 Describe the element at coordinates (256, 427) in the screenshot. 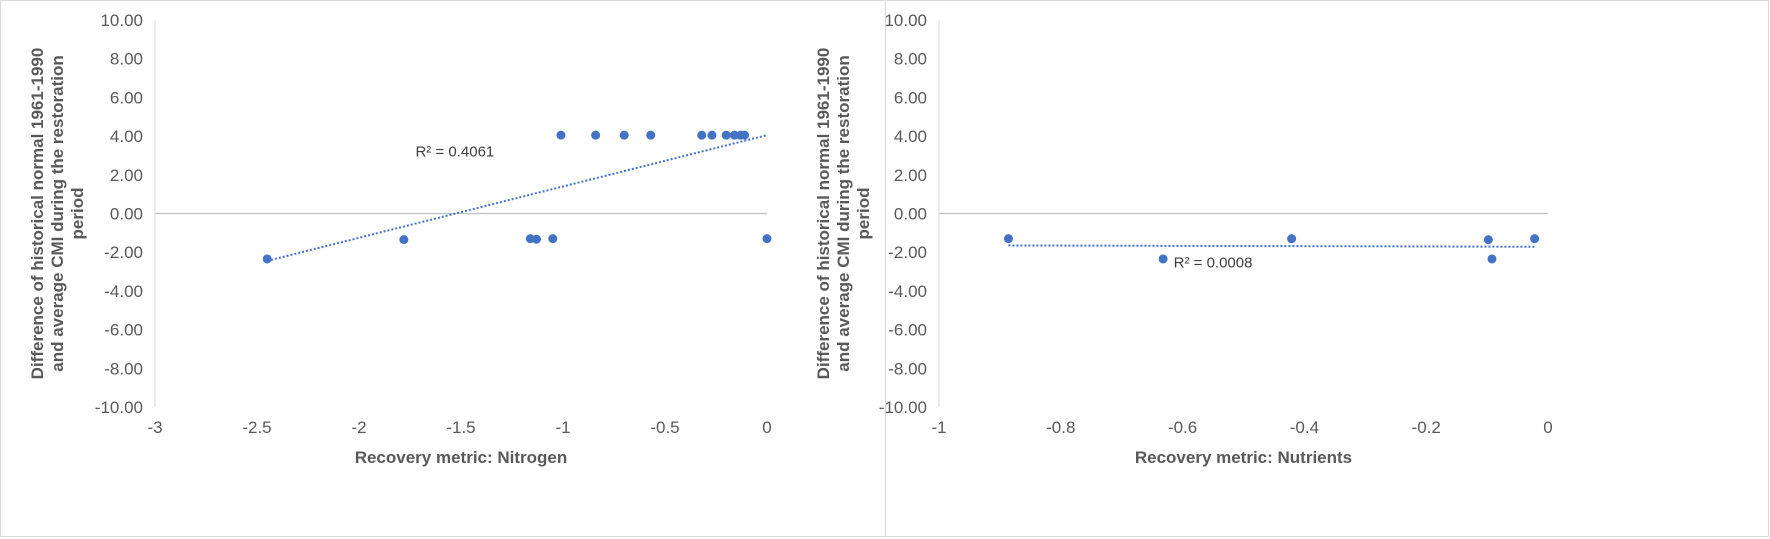

I see `x-tick-label: -2.5` at that location.